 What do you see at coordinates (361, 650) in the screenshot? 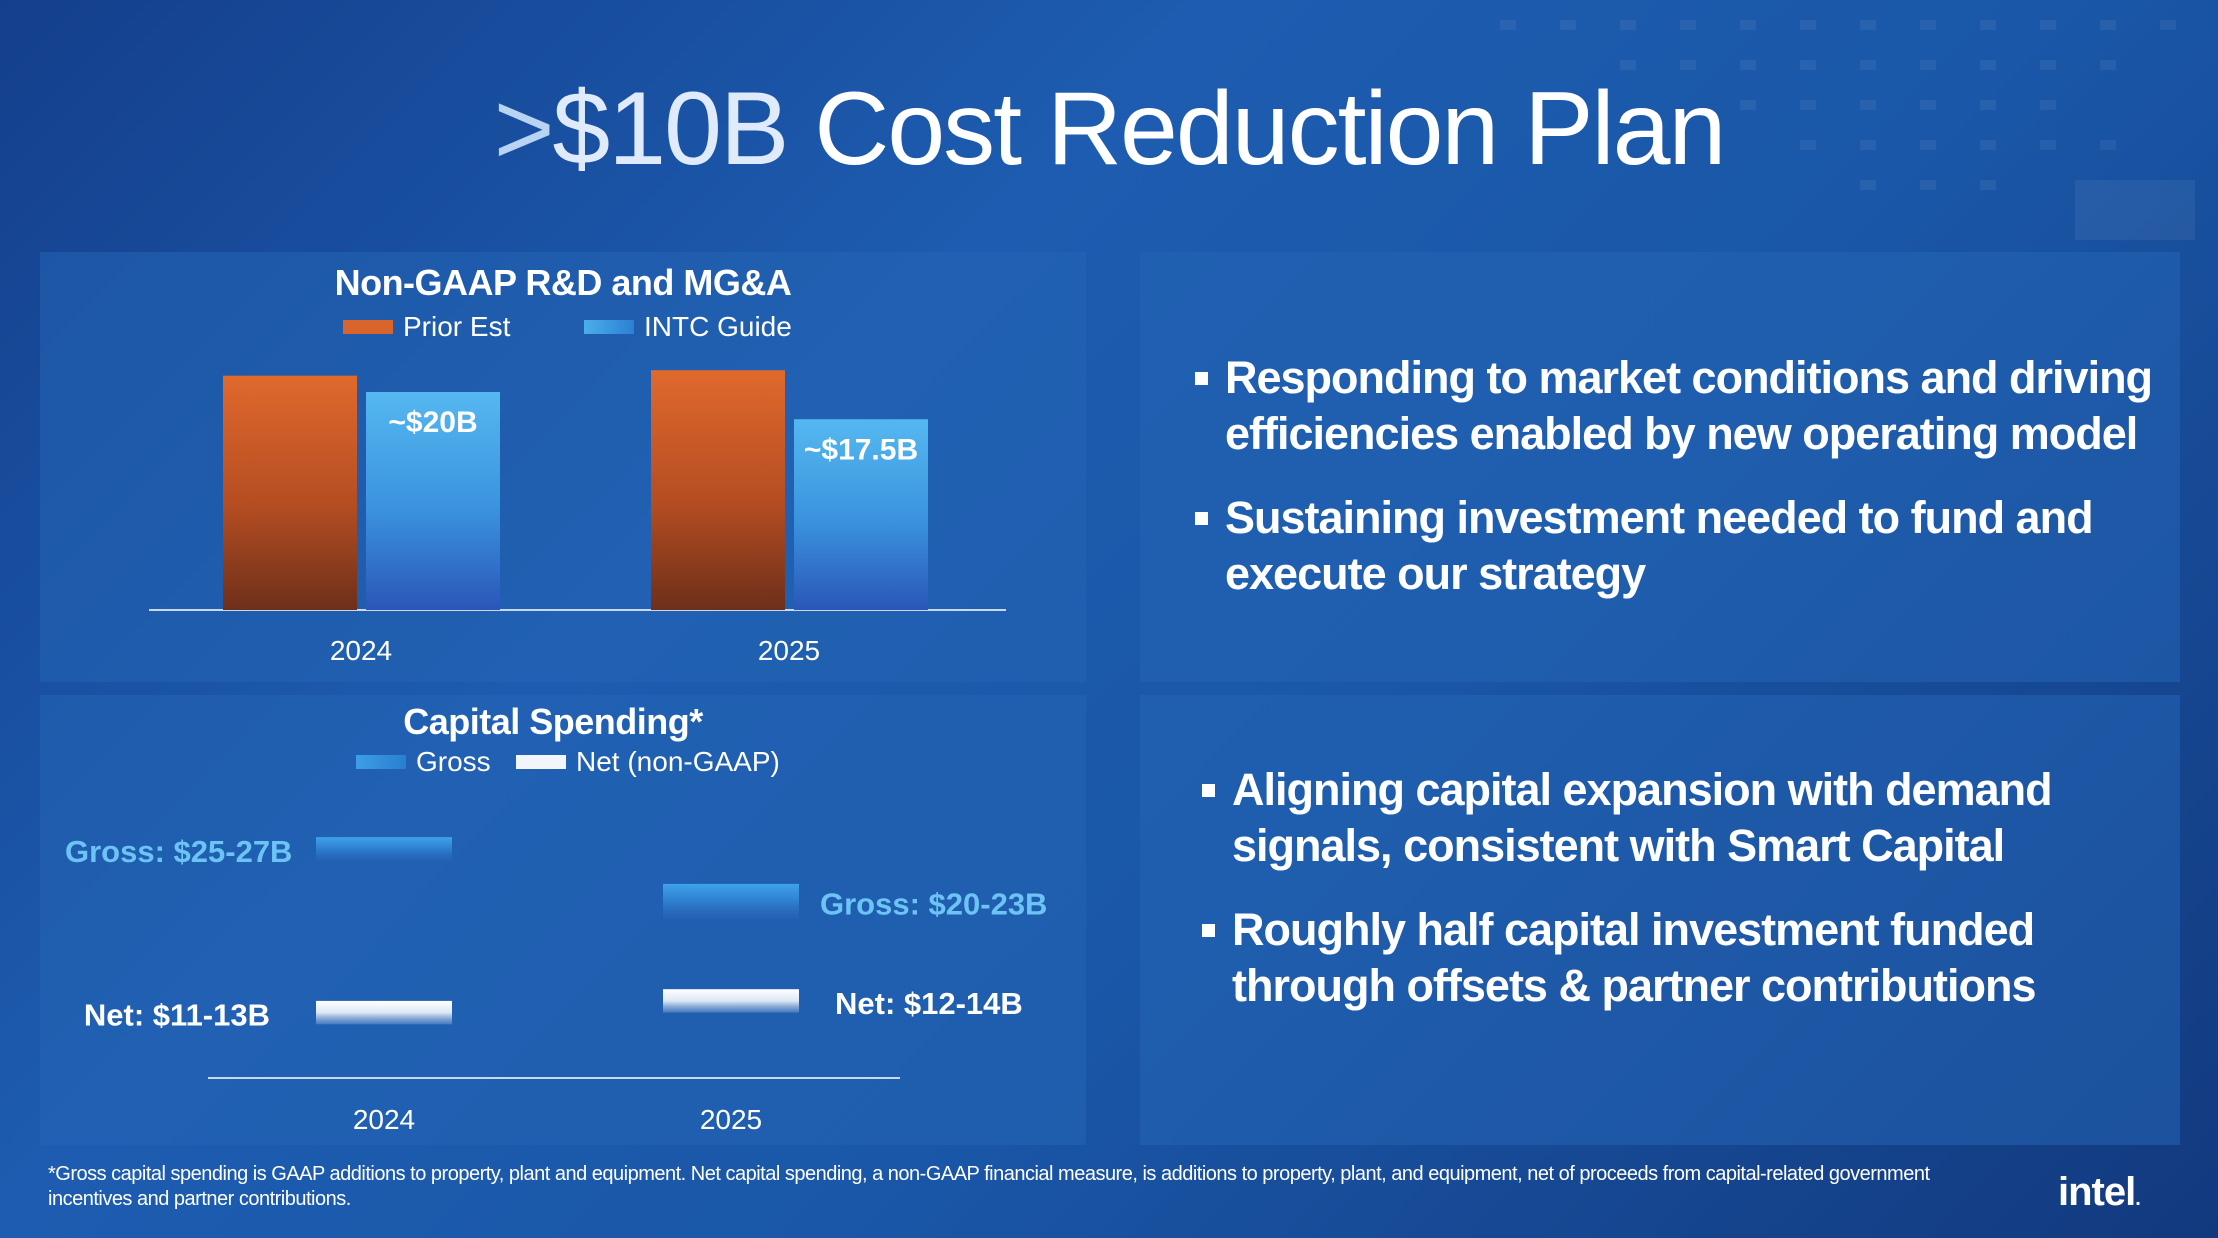
I see `rd-mga-tick-label: 2024` at bounding box center [361, 650].